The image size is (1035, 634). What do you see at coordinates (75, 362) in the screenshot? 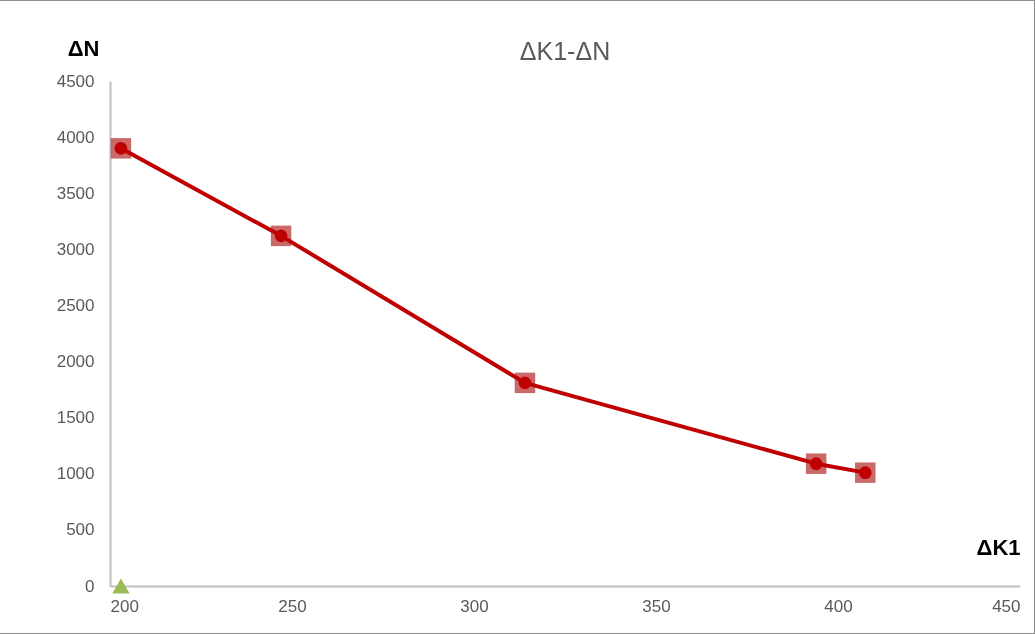
I see `y-tick-label: 2000` at bounding box center [75, 362].